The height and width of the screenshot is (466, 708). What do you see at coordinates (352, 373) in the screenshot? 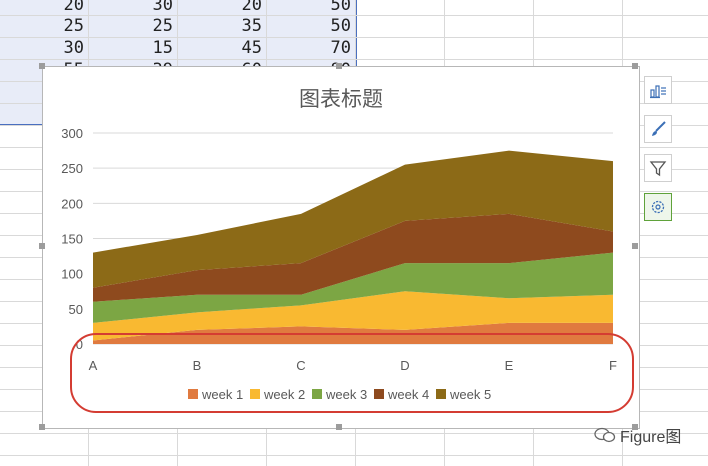
I see `highlight-oval` at bounding box center [352, 373].